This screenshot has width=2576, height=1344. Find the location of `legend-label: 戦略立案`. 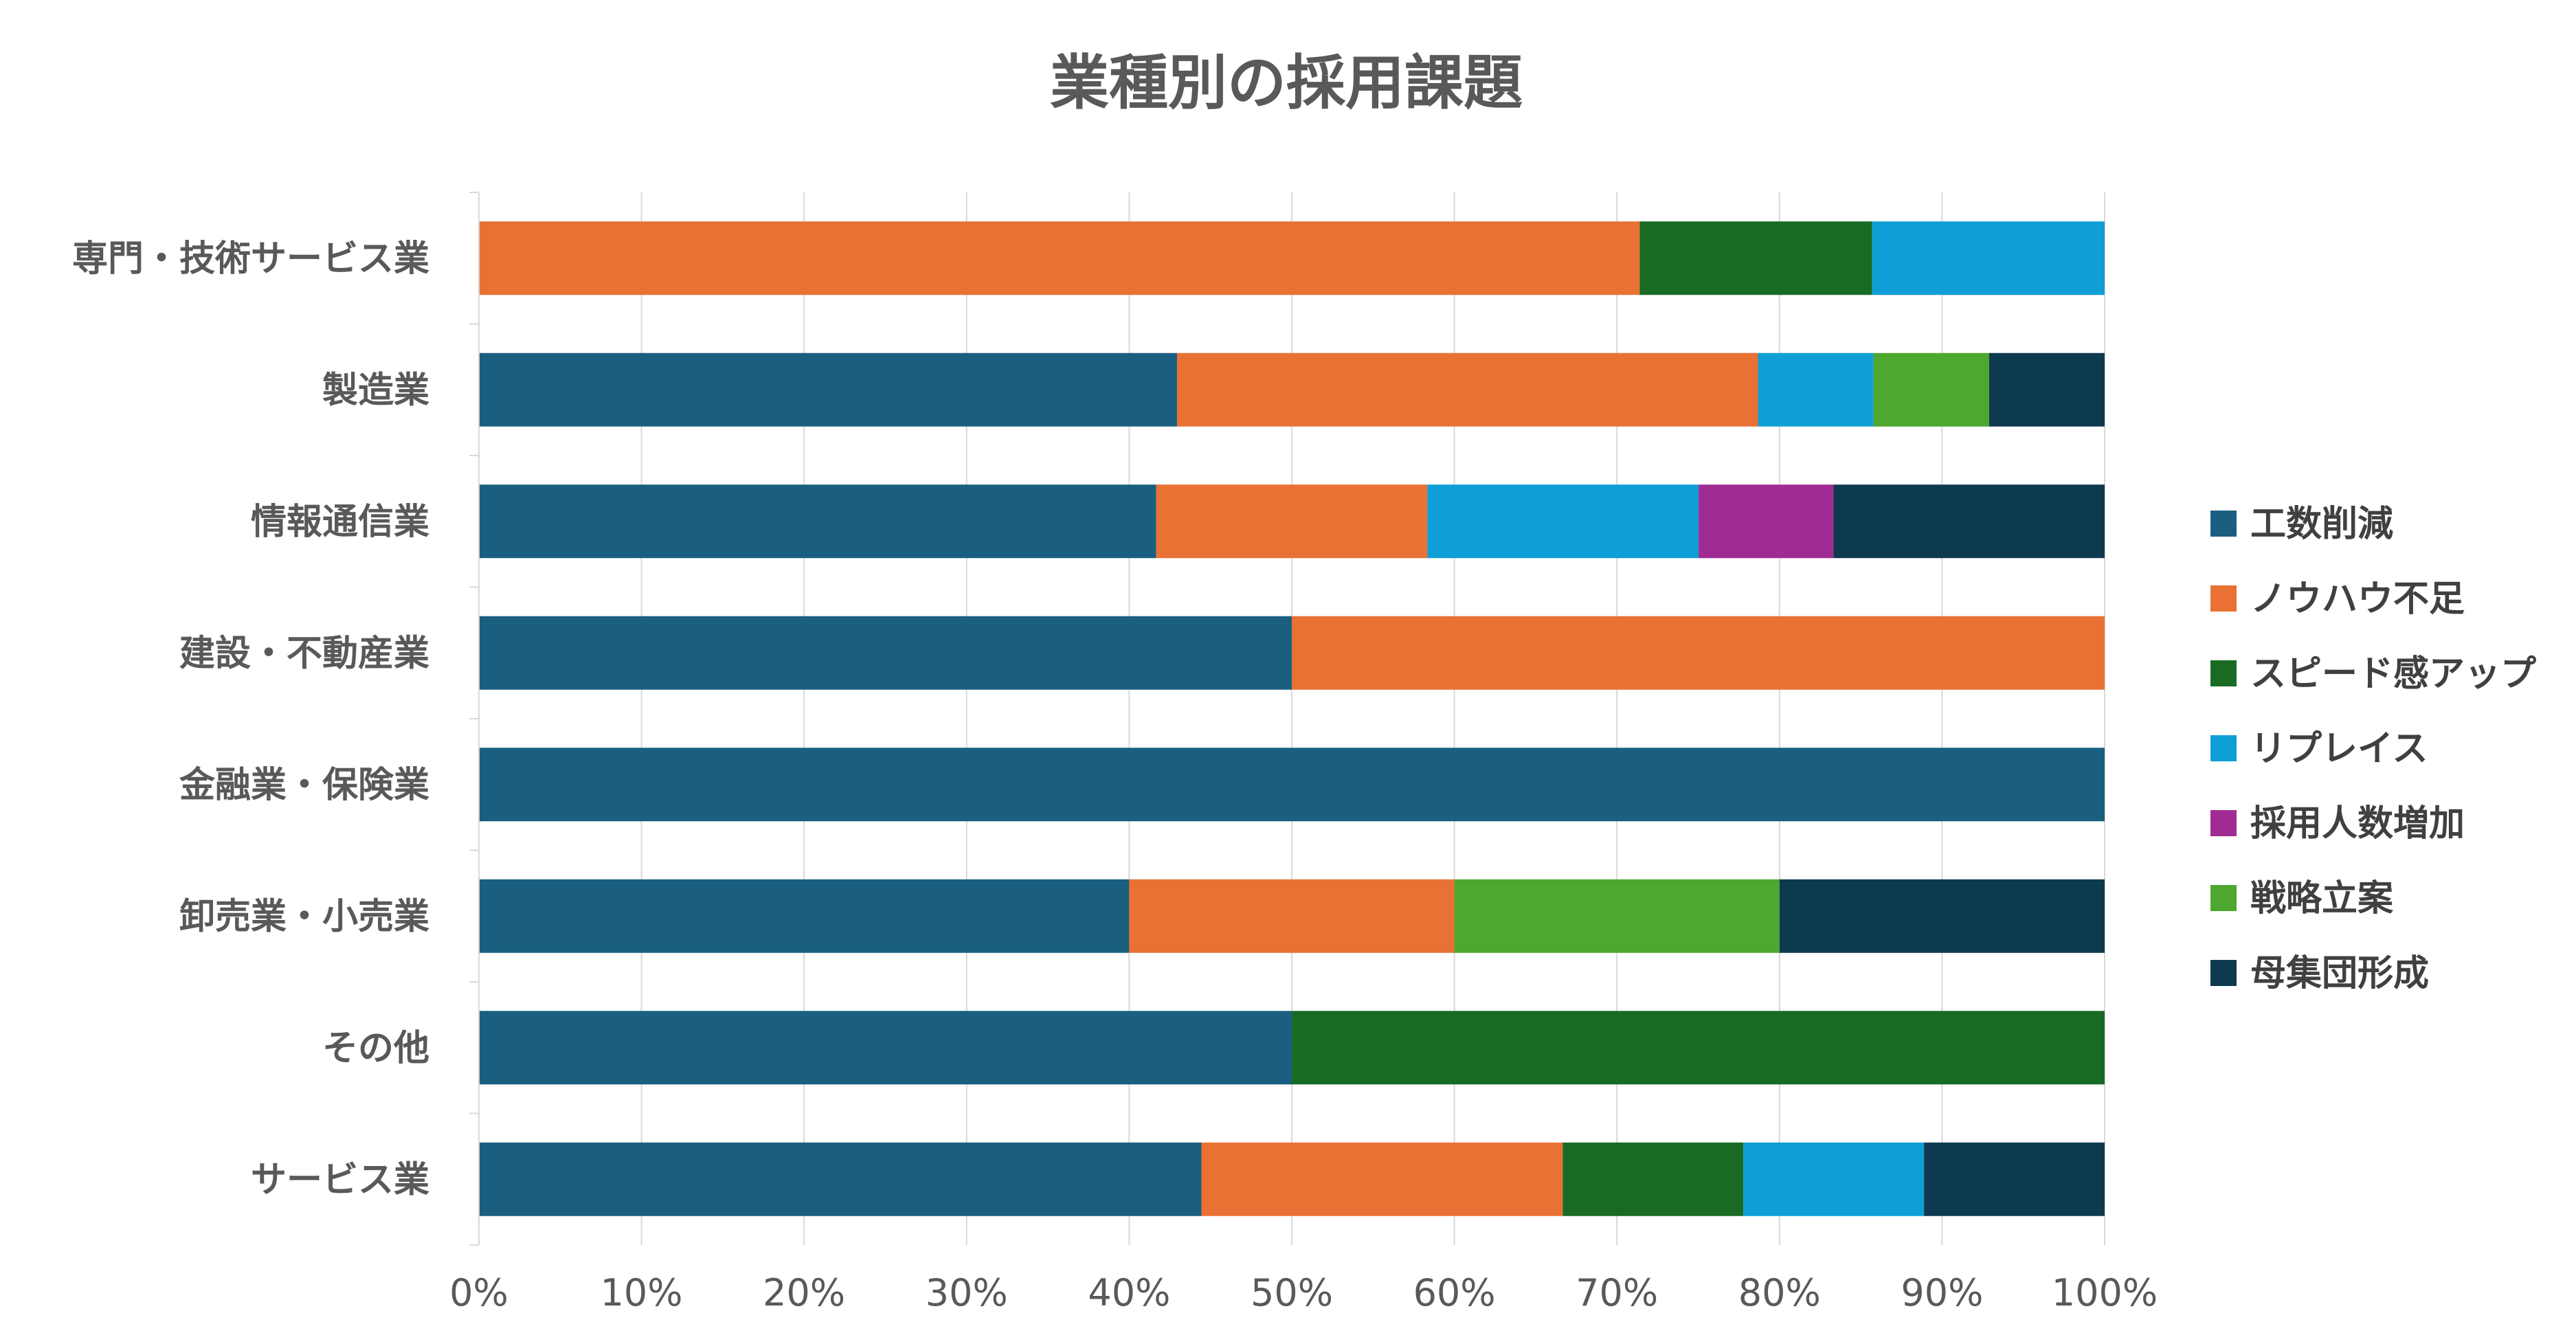

legend-label: 戦略立案 is located at coordinates (2322, 899).